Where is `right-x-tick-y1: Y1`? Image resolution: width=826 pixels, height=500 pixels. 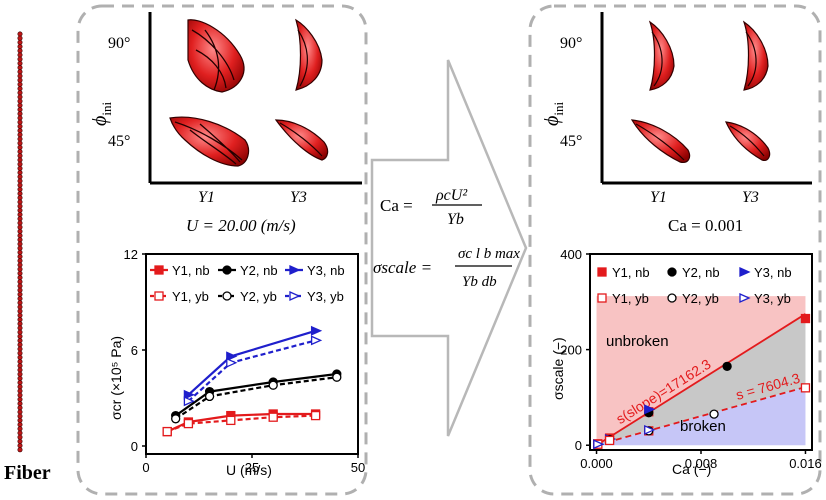
right-x-tick-y1: Y1 is located at coordinates (658, 197).